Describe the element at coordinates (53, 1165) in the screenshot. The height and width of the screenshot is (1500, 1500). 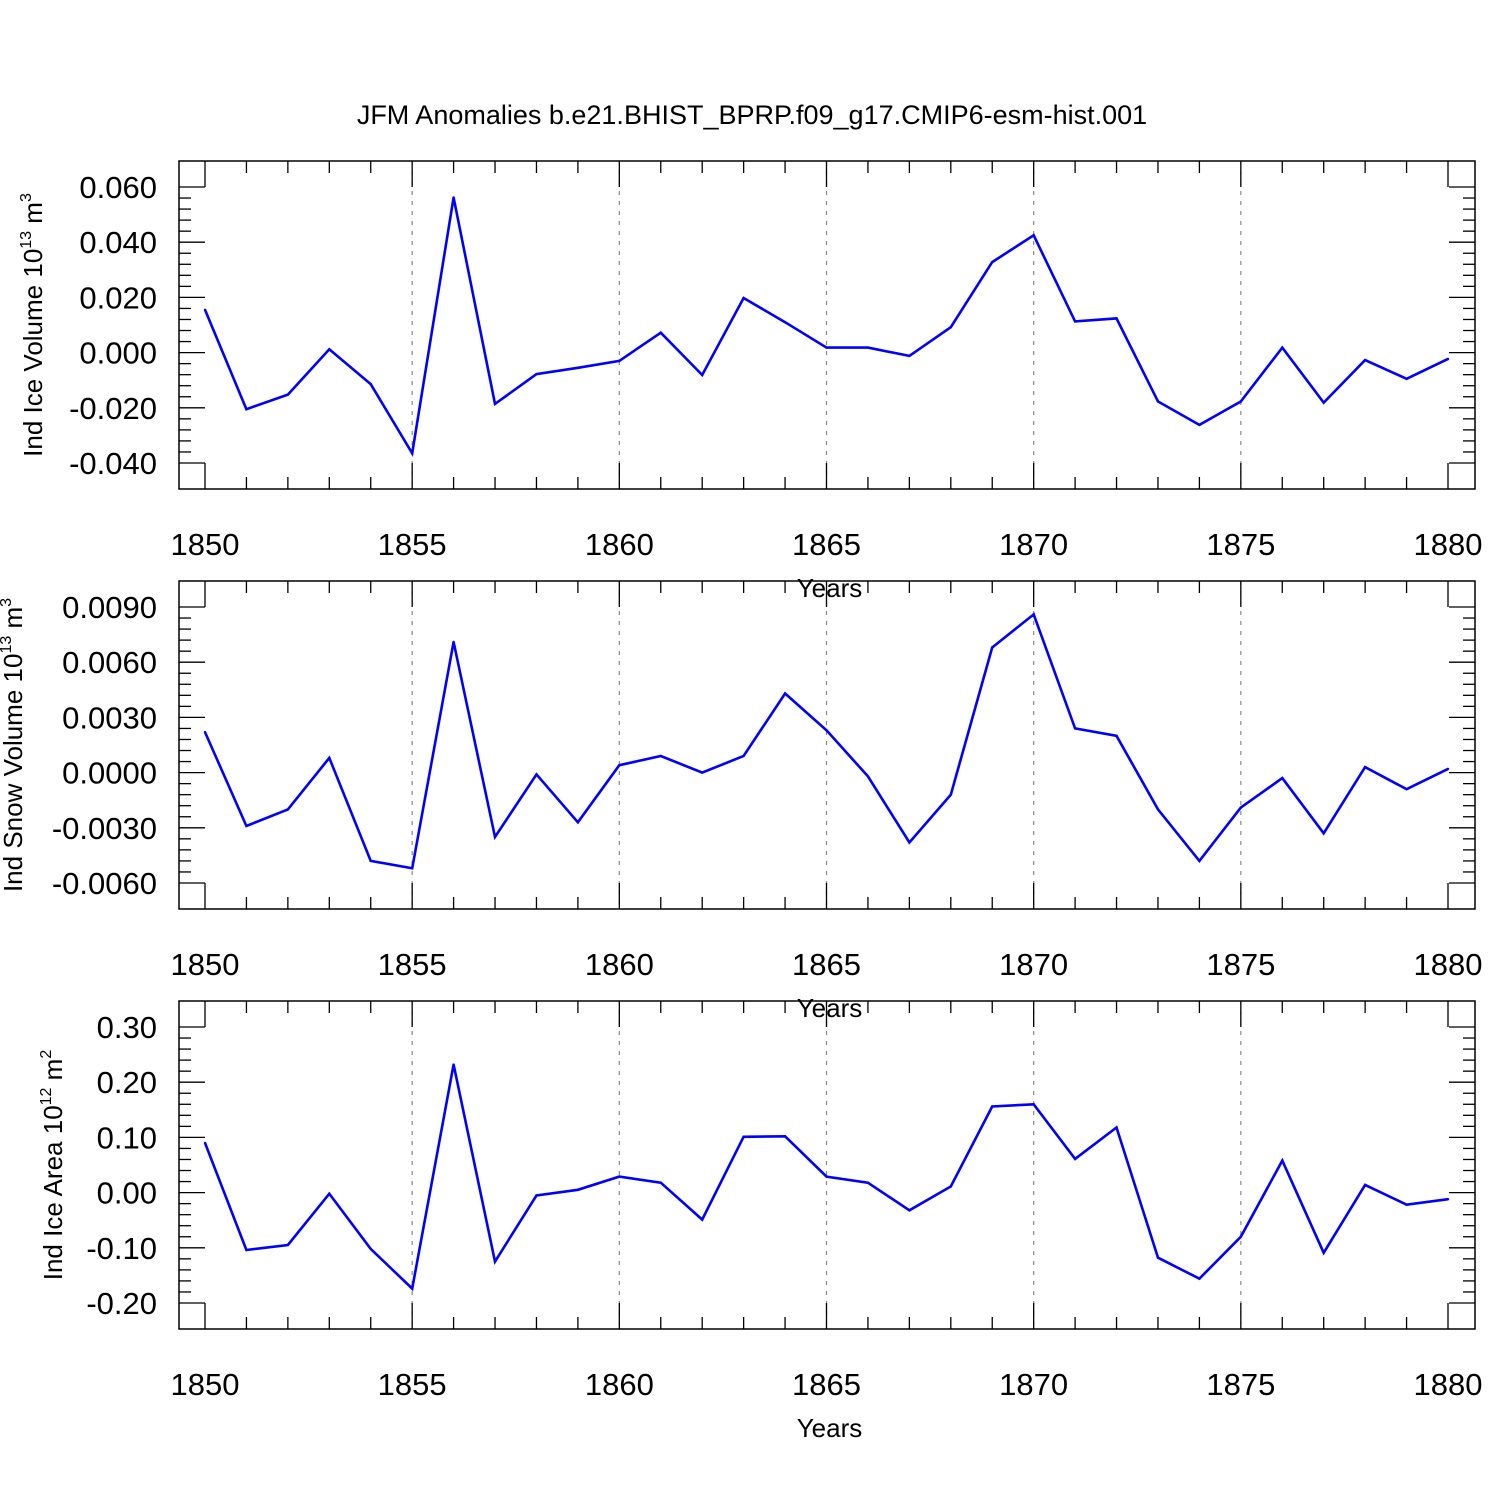
I see `y-axis-title: Ind Ice Area 1012 m2` at that location.